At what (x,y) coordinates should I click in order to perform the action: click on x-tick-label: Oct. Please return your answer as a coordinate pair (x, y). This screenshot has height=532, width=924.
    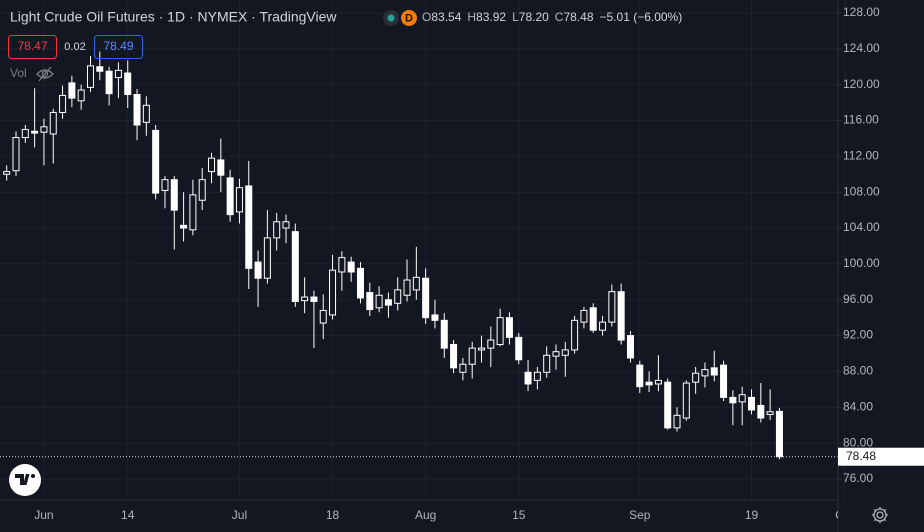
    Looking at the image, I should click on (844, 515).